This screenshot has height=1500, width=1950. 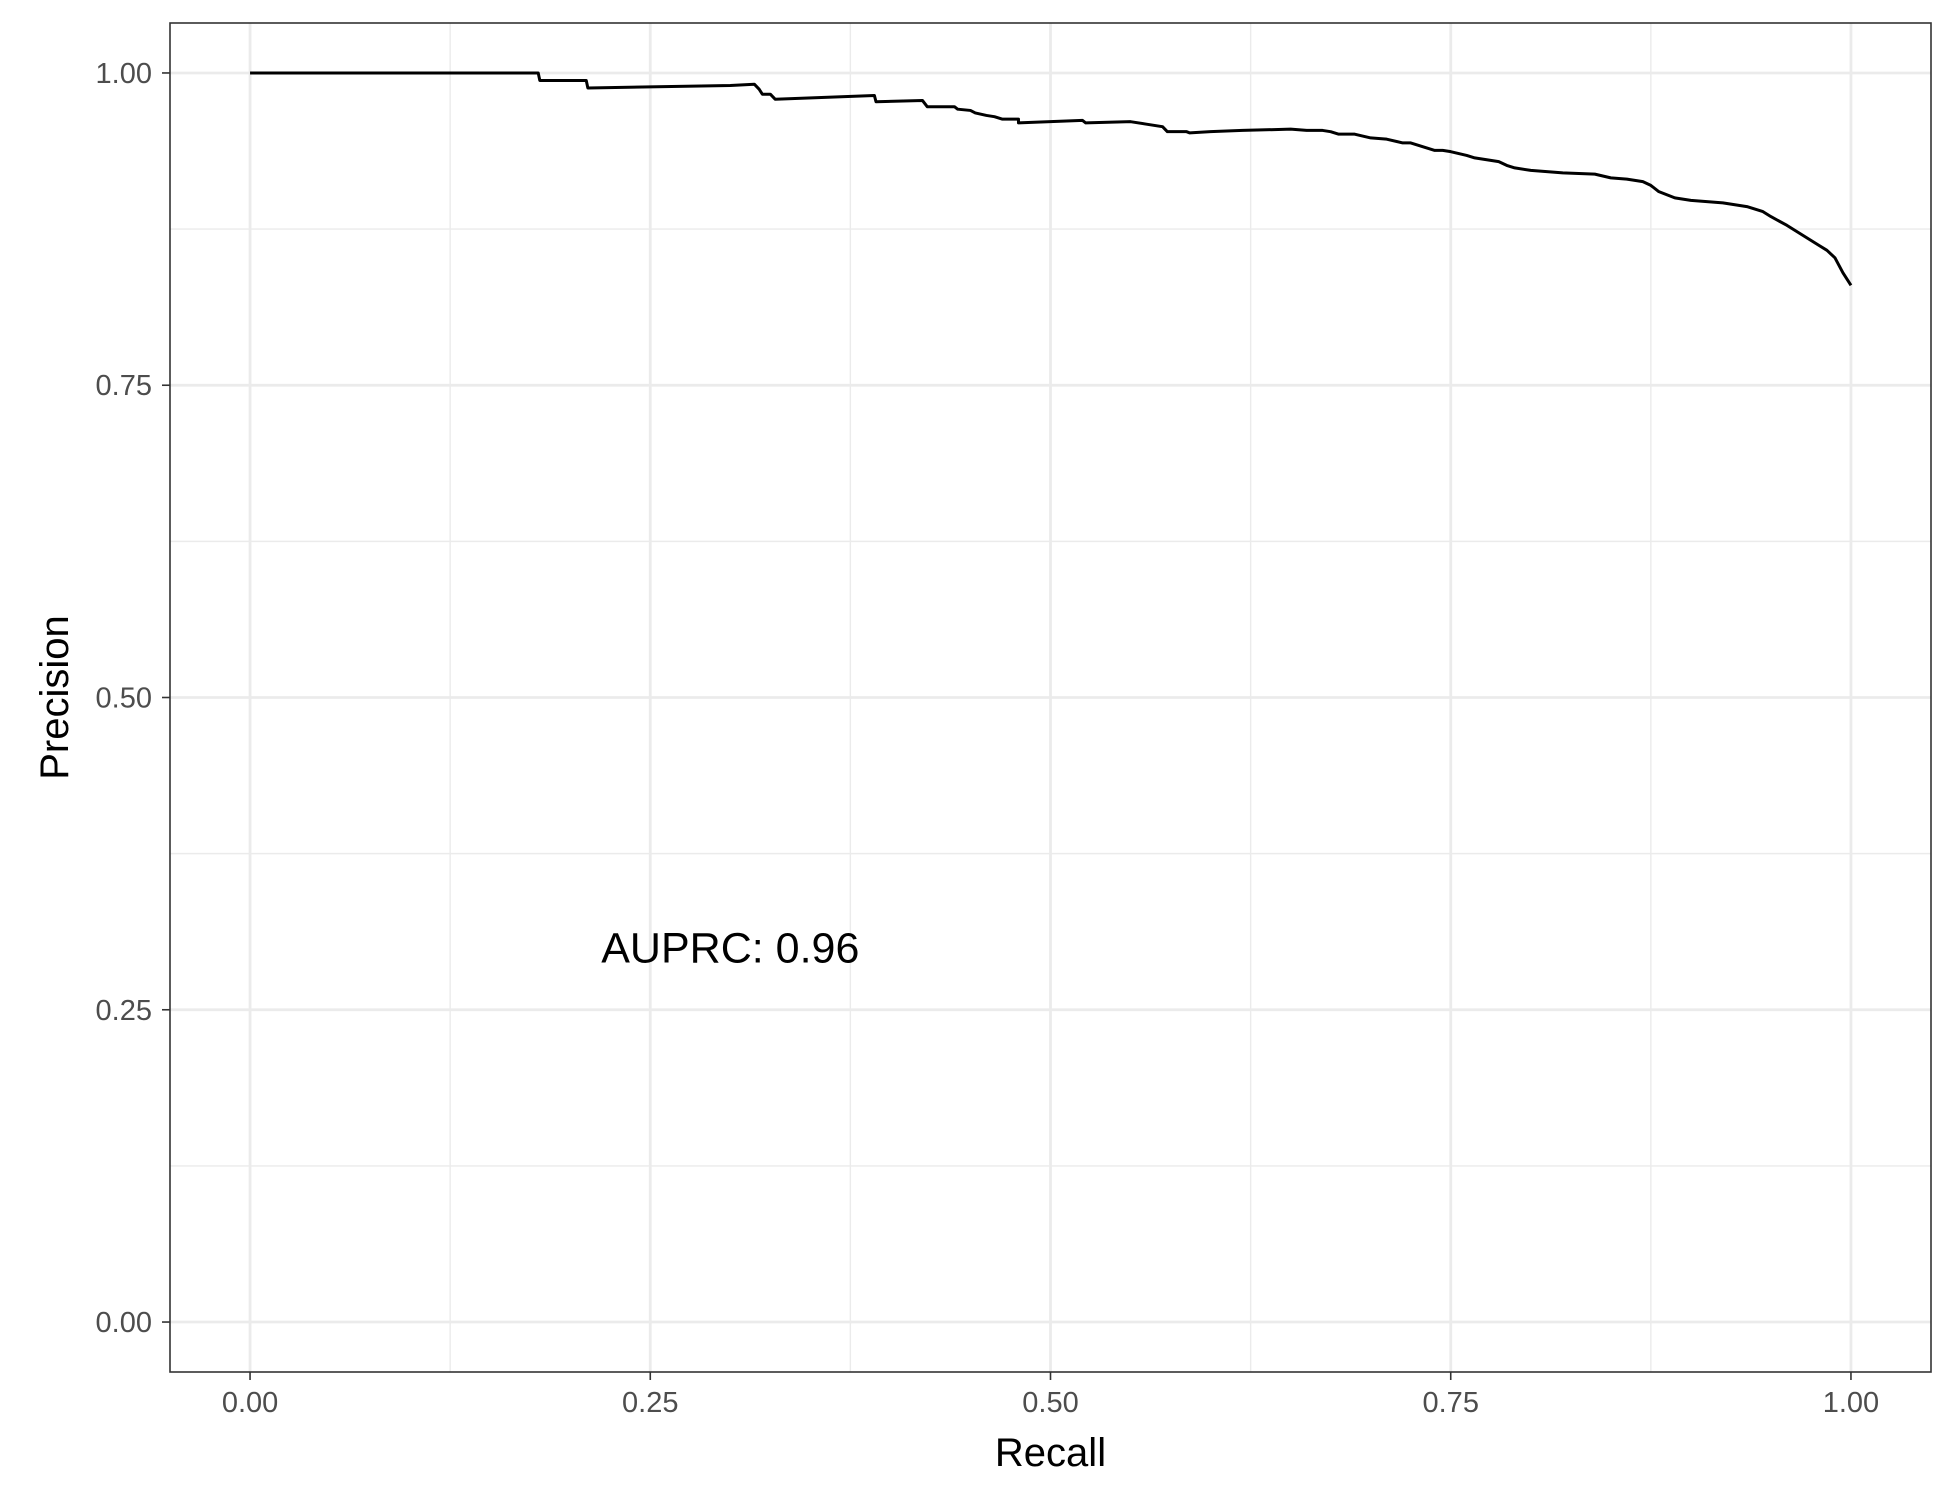 I want to click on x-tick-label: 1.00, so click(x=1851, y=1403).